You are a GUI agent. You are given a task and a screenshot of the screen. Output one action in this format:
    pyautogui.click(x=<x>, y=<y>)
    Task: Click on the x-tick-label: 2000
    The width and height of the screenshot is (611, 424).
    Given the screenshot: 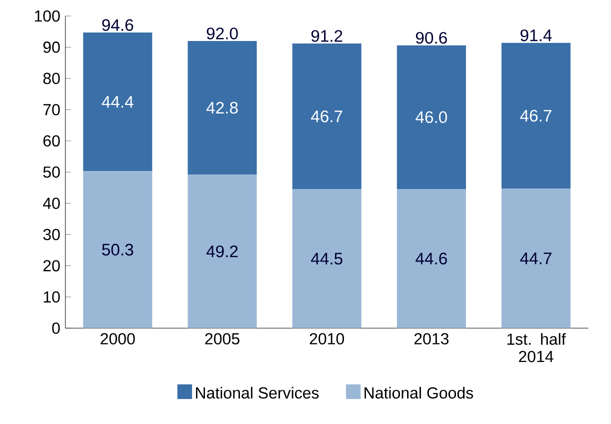 What is the action you would take?
    pyautogui.click(x=117, y=338)
    